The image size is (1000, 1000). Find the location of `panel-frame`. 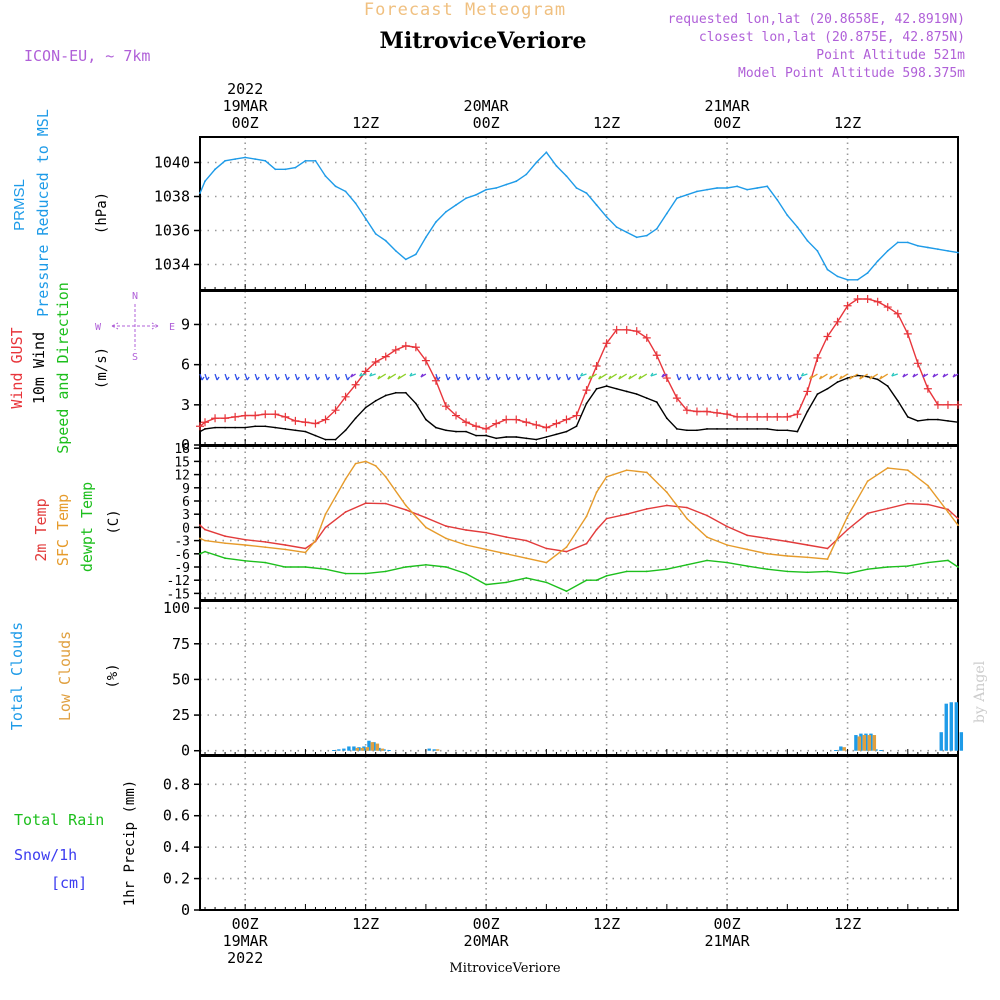

panel-frame is located at coordinates (579, 678).